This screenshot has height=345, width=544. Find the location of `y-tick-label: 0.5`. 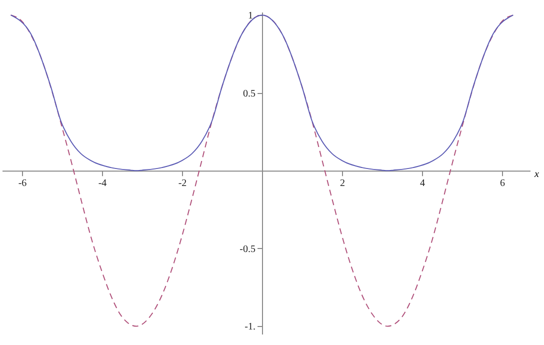

y-tick-label: 0.5 is located at coordinates (249, 94).